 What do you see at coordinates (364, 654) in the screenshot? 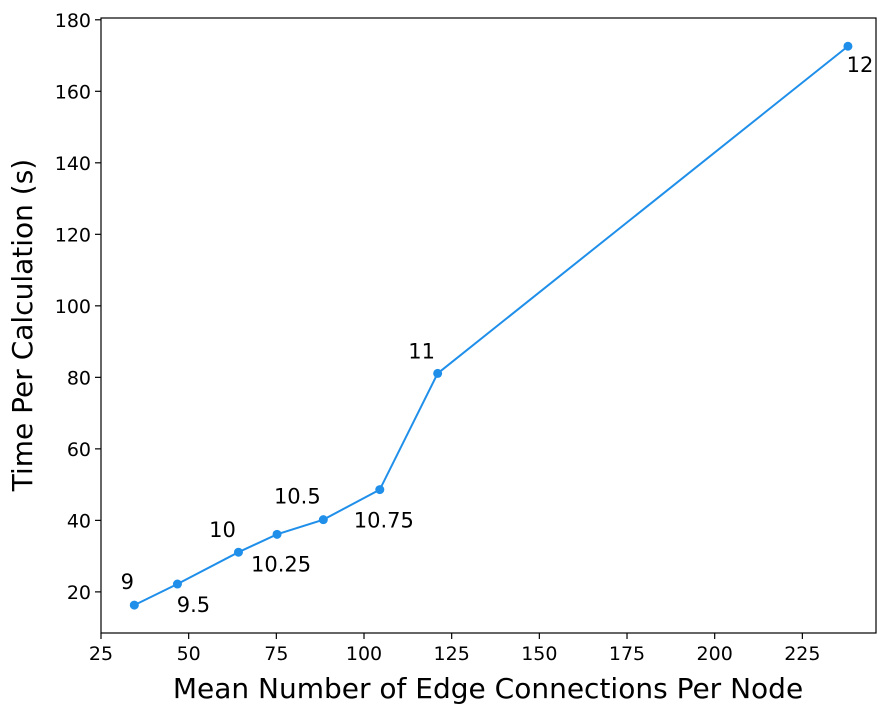
I see `x-tick-label-3: 100` at bounding box center [364, 654].